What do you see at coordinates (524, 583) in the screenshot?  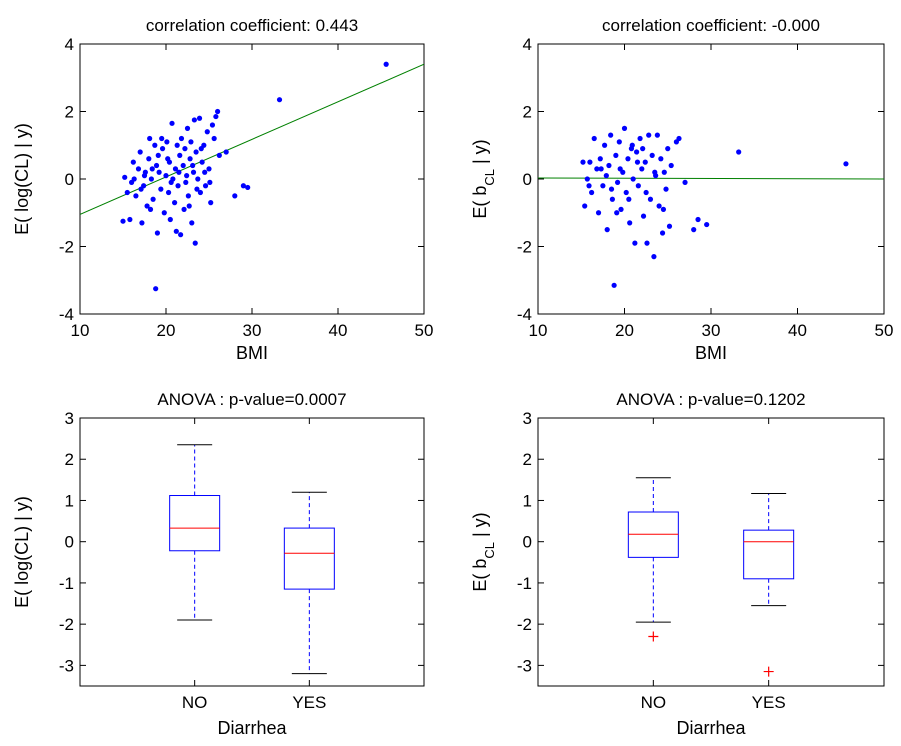 I see `y-tick-label: -1` at bounding box center [524, 583].